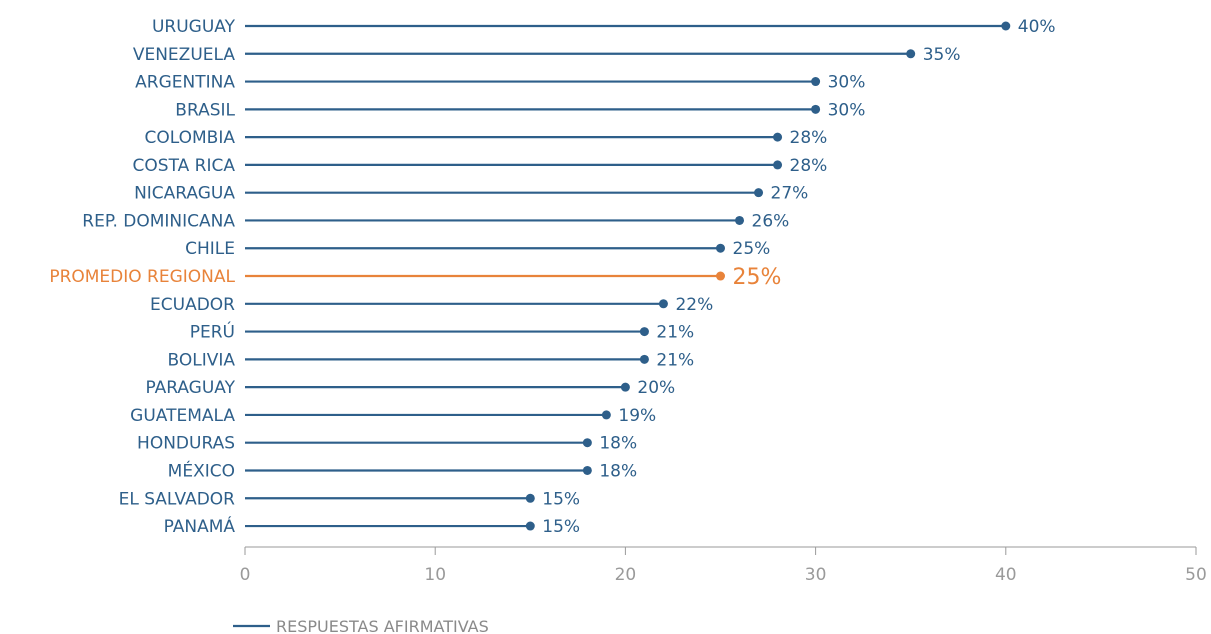  Describe the element at coordinates (431, 305) in the screenshot. I see `bar-row: ECUADOR 22%` at that location.